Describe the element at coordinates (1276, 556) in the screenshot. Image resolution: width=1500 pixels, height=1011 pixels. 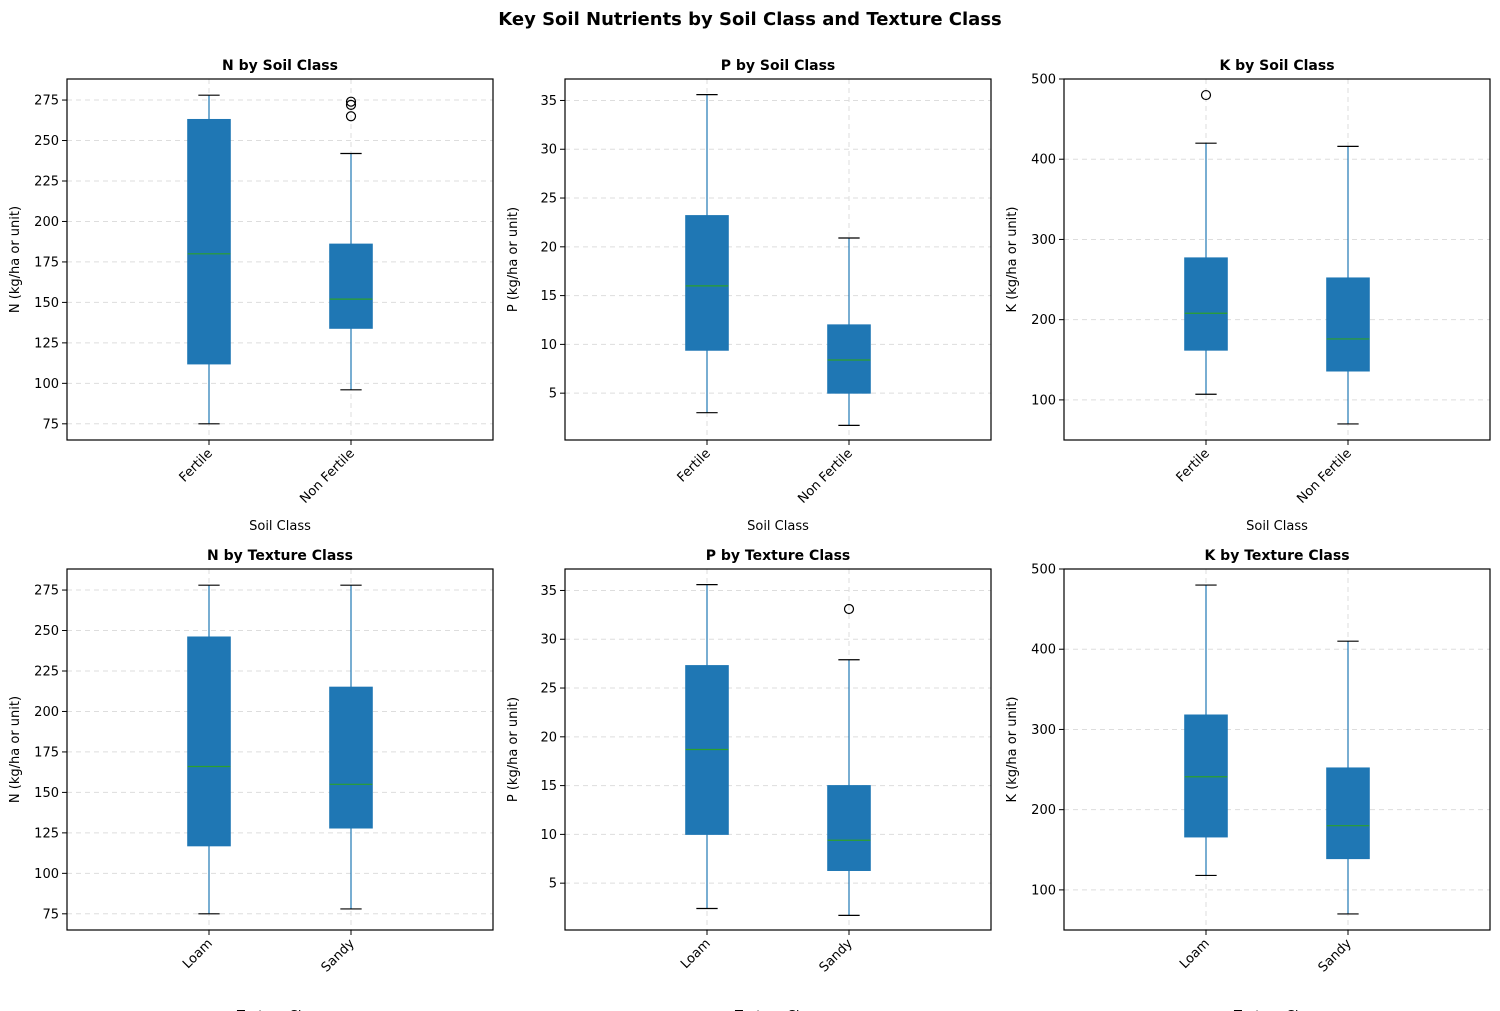
I see `chart-title: K by Texture Class` at that location.